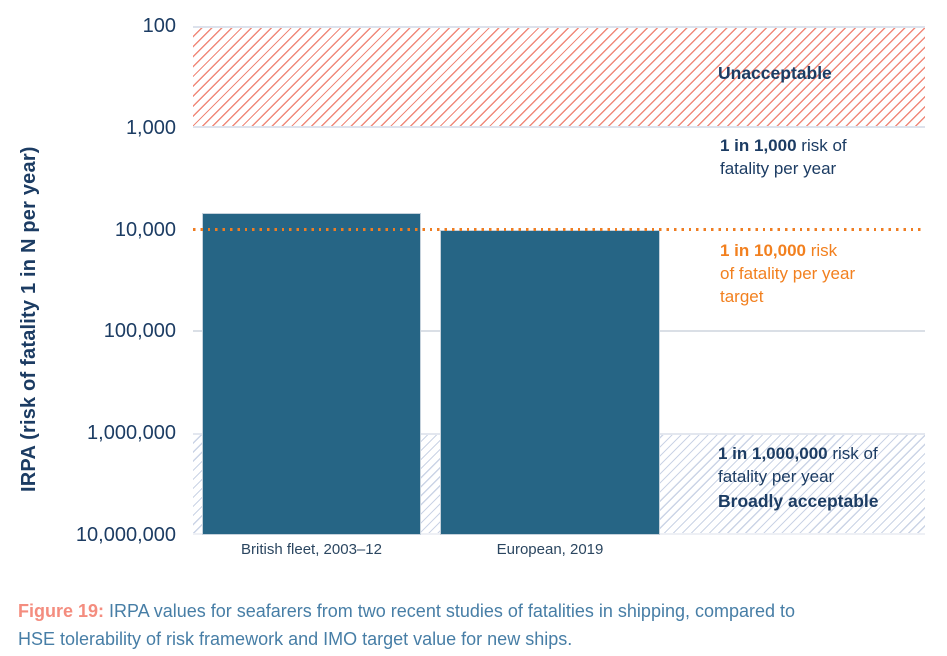  What do you see at coordinates (550, 382) in the screenshot?
I see `bar-european` at bounding box center [550, 382].